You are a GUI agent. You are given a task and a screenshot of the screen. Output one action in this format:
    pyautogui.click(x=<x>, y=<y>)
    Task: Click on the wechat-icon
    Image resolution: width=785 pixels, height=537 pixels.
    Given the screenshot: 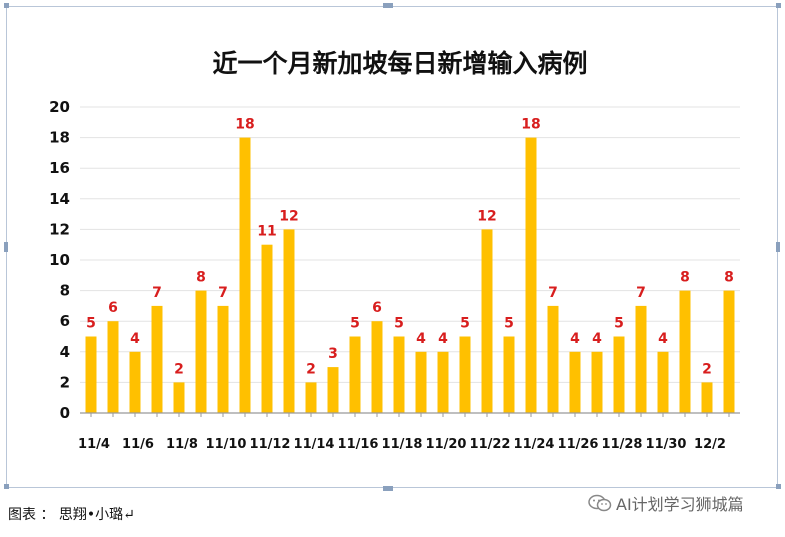 What is the action you would take?
    pyautogui.click(x=600, y=503)
    